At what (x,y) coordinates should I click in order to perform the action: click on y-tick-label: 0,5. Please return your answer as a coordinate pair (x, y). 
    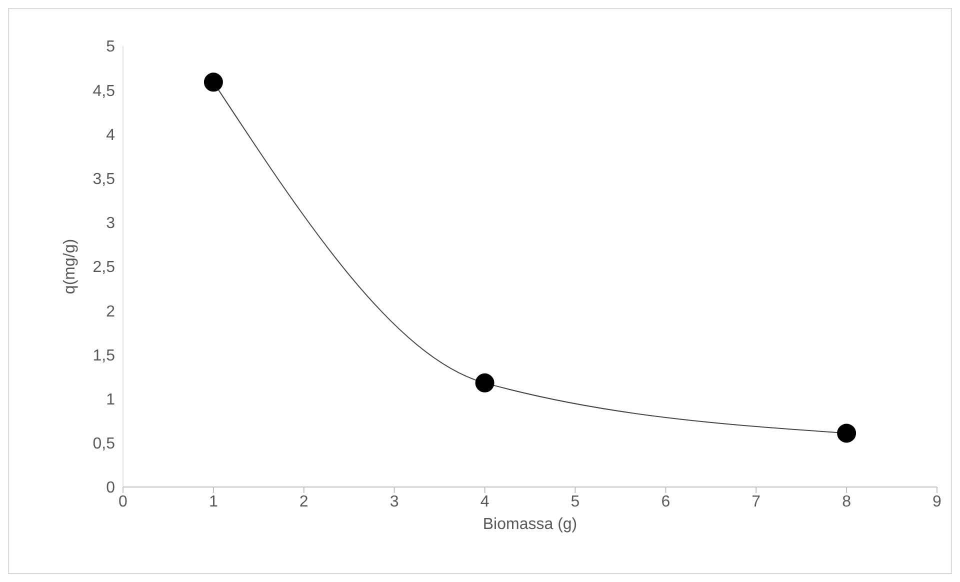
    Looking at the image, I should click on (104, 444).